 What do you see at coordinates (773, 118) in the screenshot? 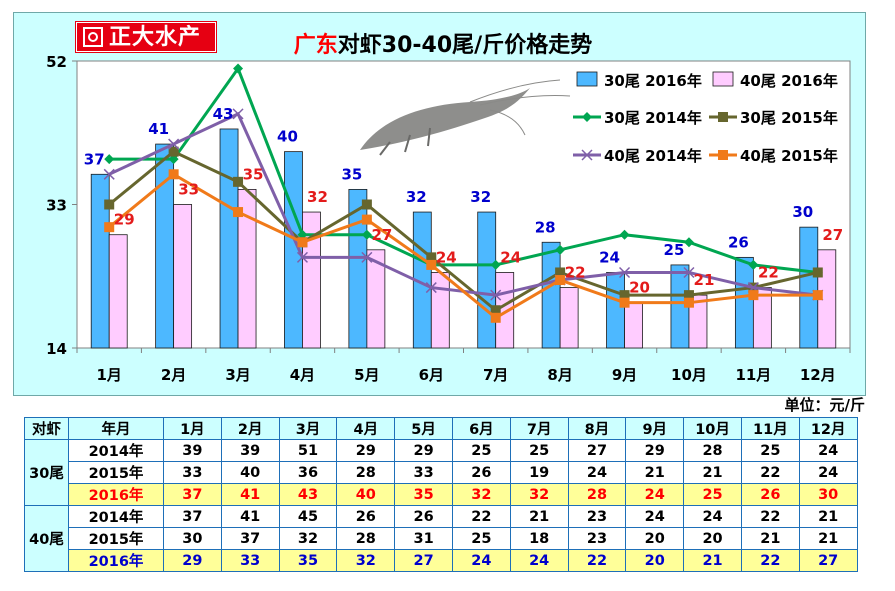
I see `legend-item: 30尾 2015年` at bounding box center [773, 118].